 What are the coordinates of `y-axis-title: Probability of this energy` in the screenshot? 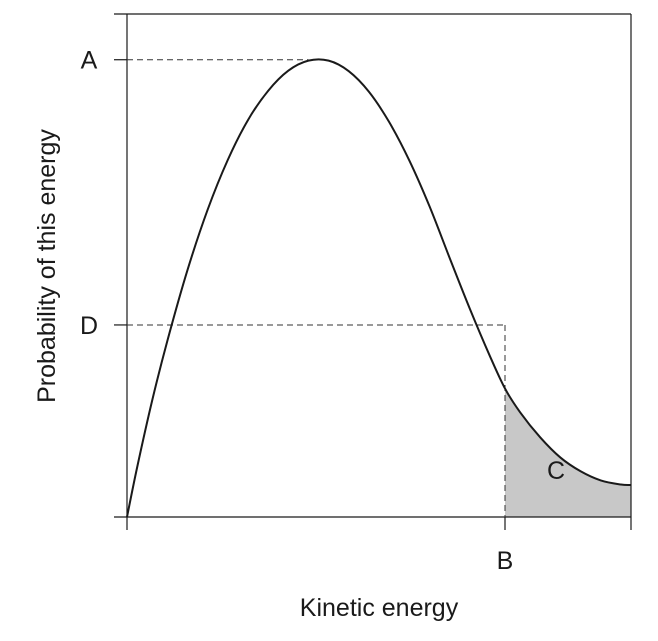 It's located at (47, 266).